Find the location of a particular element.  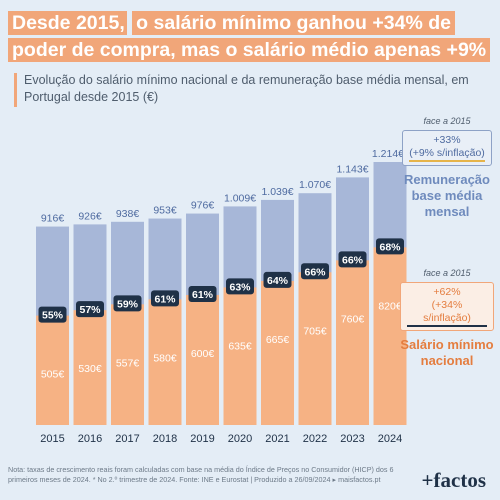

x-tick-label: 2020 is located at coordinates (240, 439).